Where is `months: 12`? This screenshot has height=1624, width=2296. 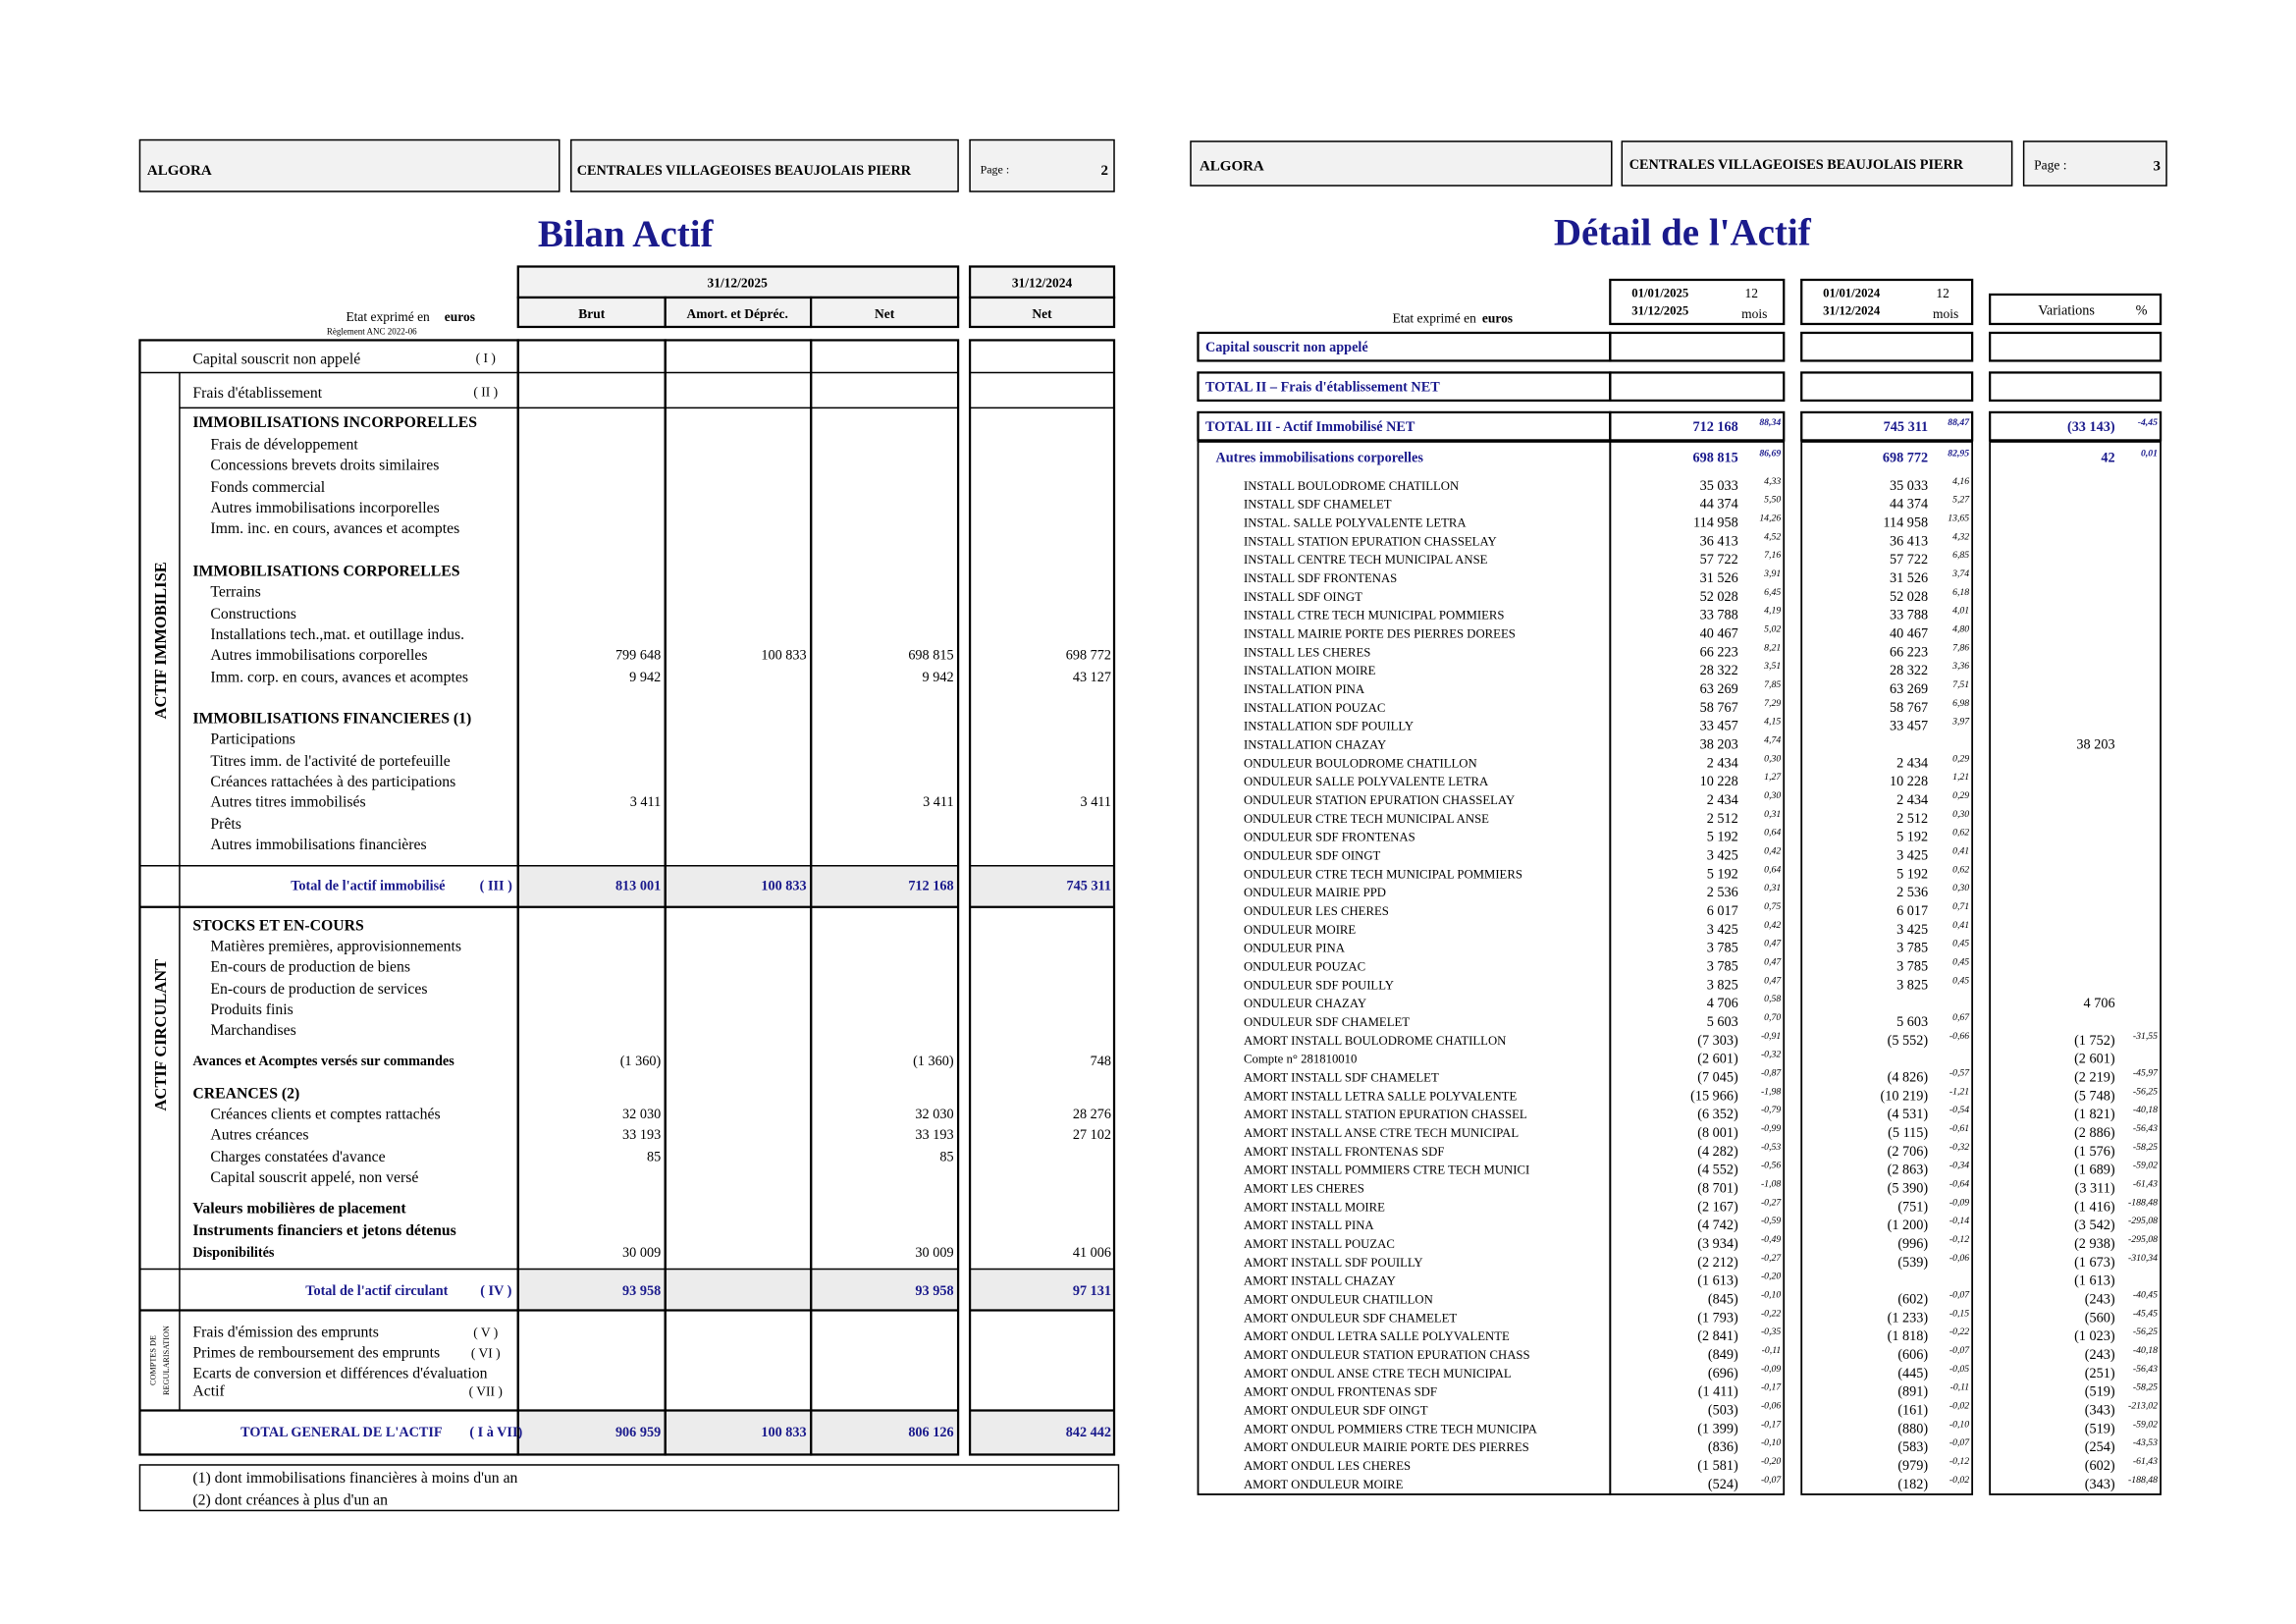
months: 12 is located at coordinates (1750, 293).